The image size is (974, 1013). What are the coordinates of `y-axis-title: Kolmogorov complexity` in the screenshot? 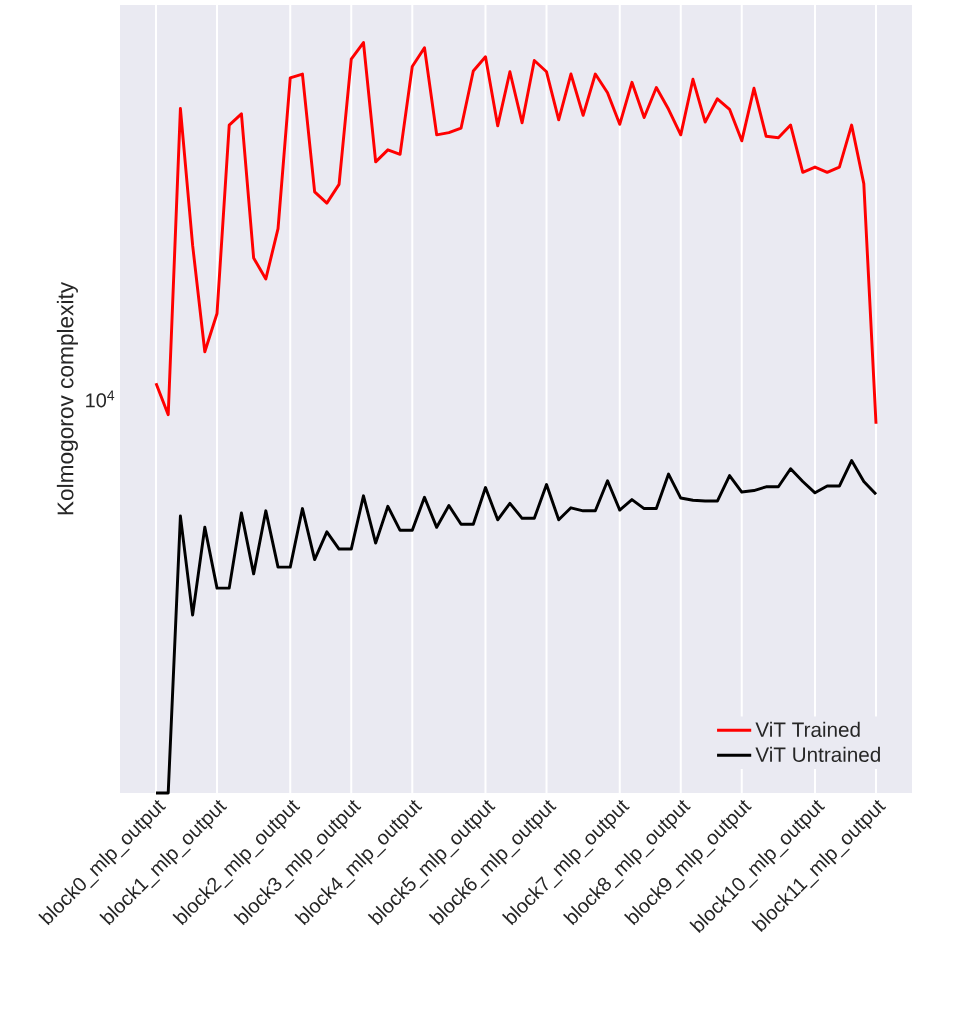 It's located at (67, 398).